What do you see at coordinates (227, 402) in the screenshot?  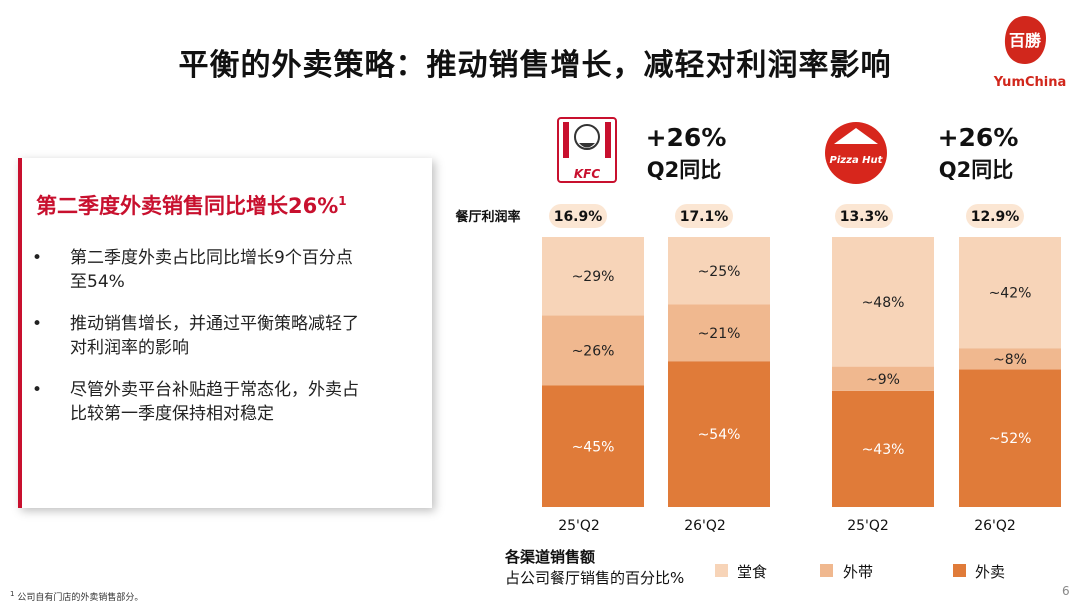 I see `bullet-item: • 尽管外卖平台补贴趋于常态化，外卖占 比较第一季度保持相对稳定` at bounding box center [227, 402].